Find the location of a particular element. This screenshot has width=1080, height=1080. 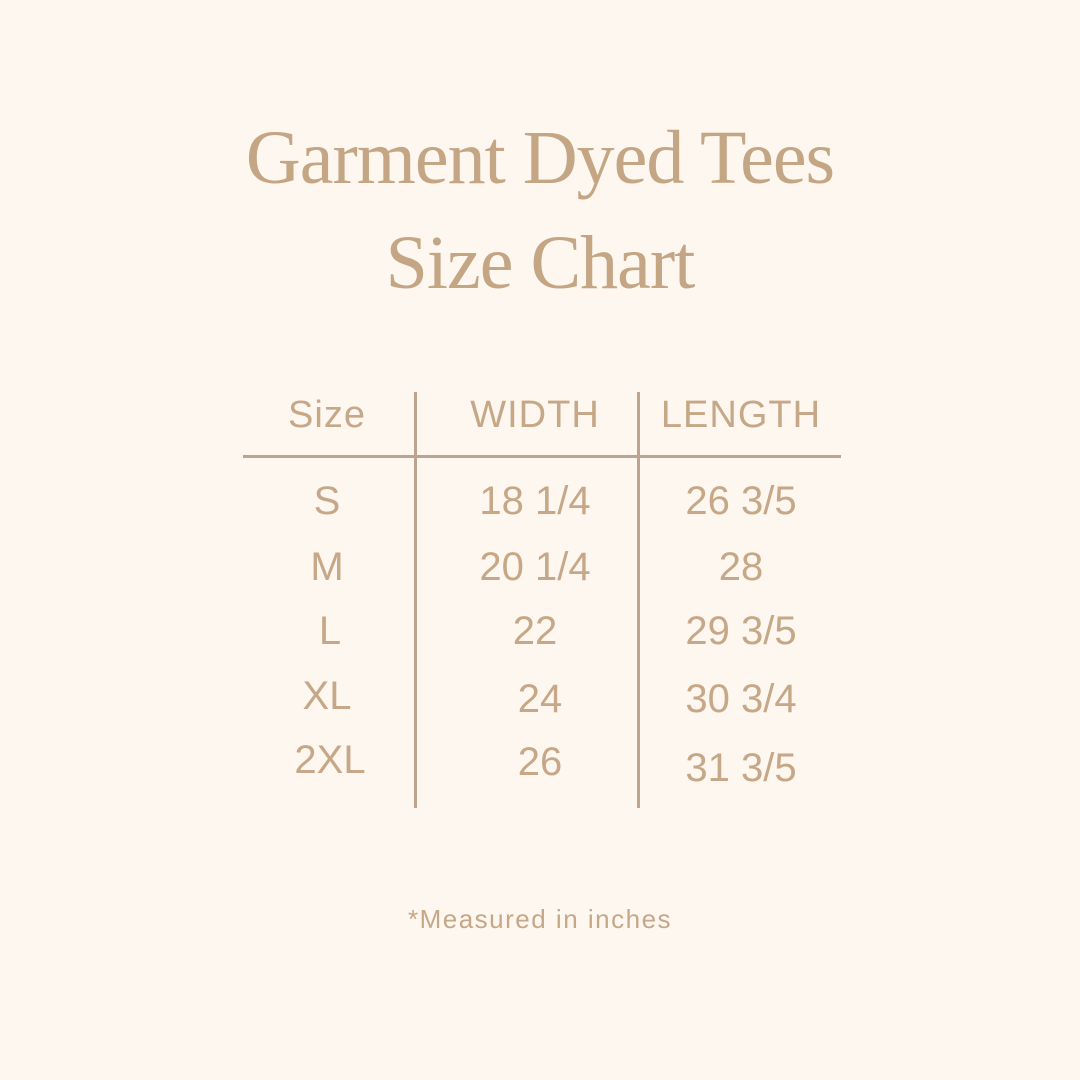

table-cell: 28 is located at coordinates (741, 567).